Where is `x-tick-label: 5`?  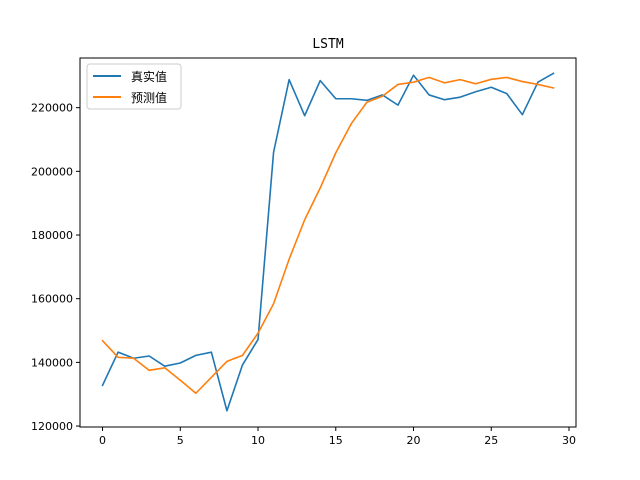 x-tick-label: 5 is located at coordinates (180, 440).